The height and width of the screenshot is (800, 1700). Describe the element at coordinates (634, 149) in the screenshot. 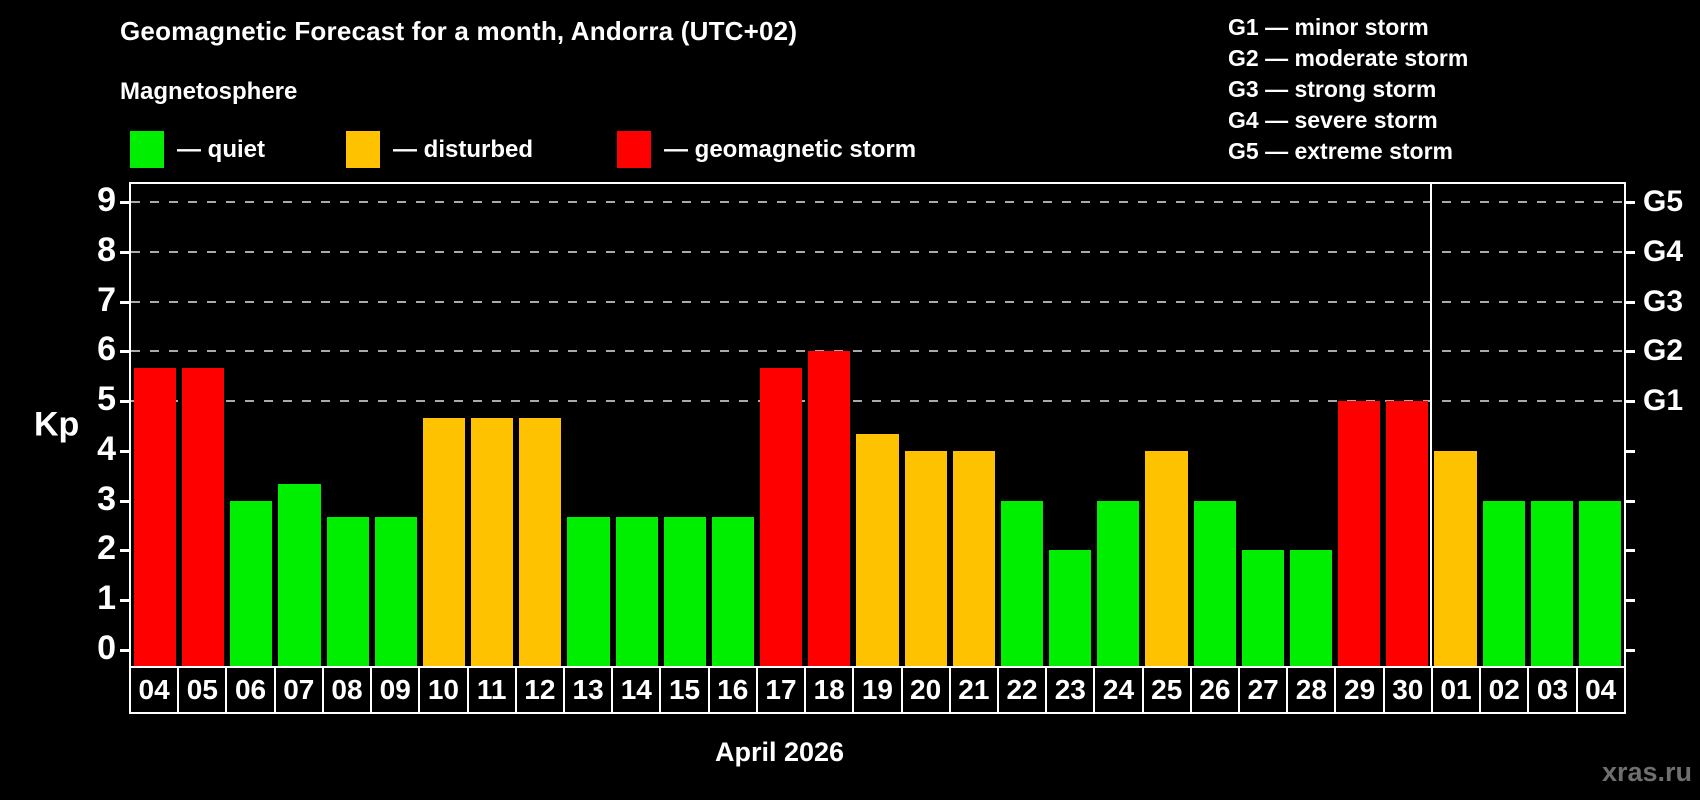

I see `storm-swatch` at that location.